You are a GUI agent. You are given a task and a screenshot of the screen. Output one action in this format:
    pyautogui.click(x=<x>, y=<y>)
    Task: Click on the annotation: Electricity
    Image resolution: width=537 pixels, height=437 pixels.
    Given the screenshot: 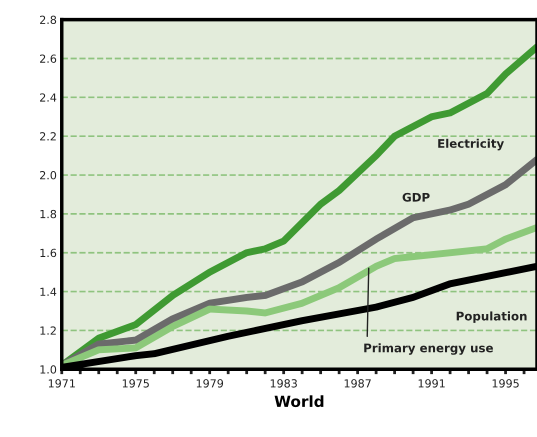 What is the action you would take?
    pyautogui.click(x=471, y=144)
    